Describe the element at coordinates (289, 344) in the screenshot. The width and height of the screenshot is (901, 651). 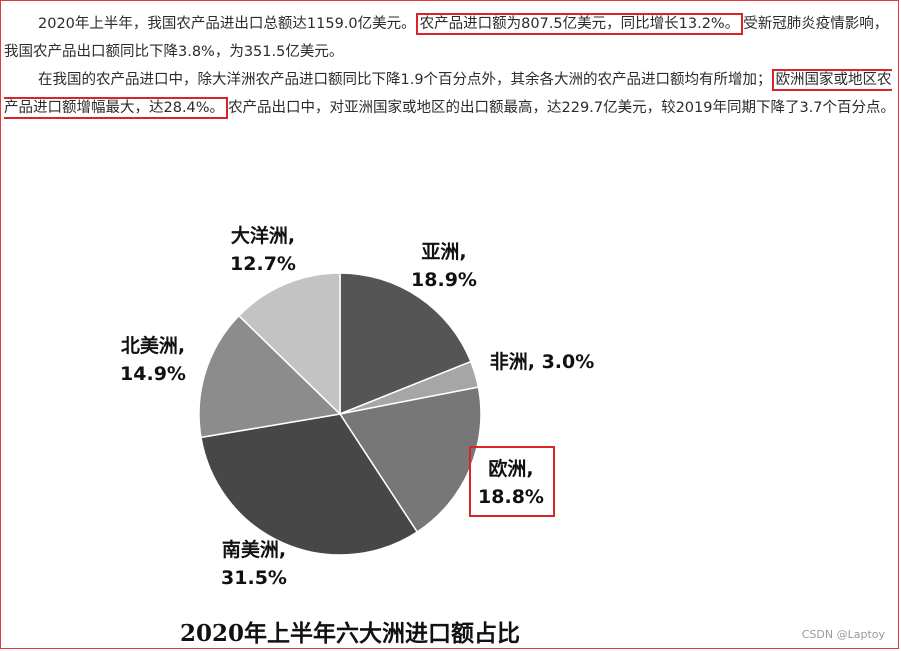
I see `pie-slice-oceania` at that location.